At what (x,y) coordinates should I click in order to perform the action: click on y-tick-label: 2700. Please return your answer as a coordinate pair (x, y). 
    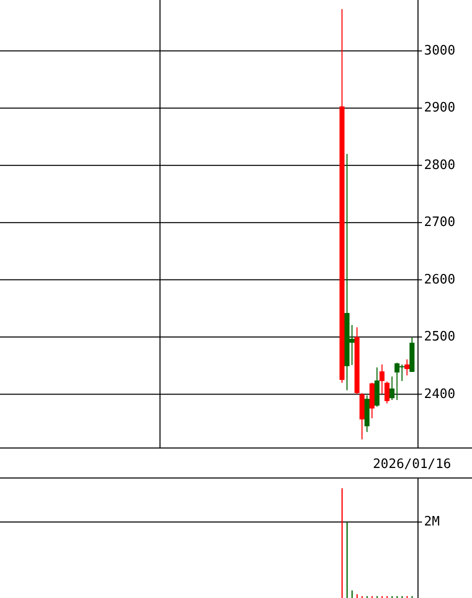
    Looking at the image, I should click on (440, 222).